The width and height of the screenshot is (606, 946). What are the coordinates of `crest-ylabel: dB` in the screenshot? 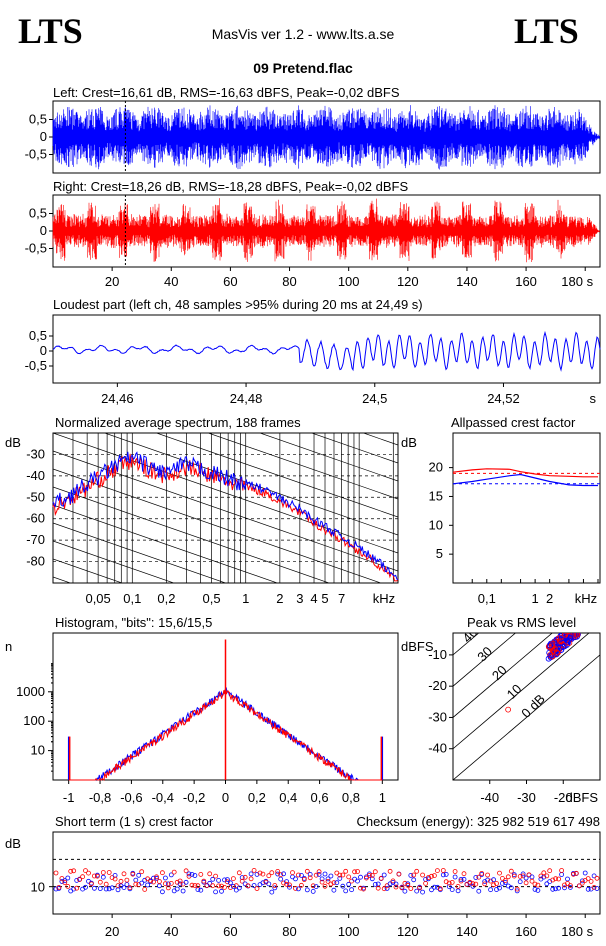 It's located at (409, 442).